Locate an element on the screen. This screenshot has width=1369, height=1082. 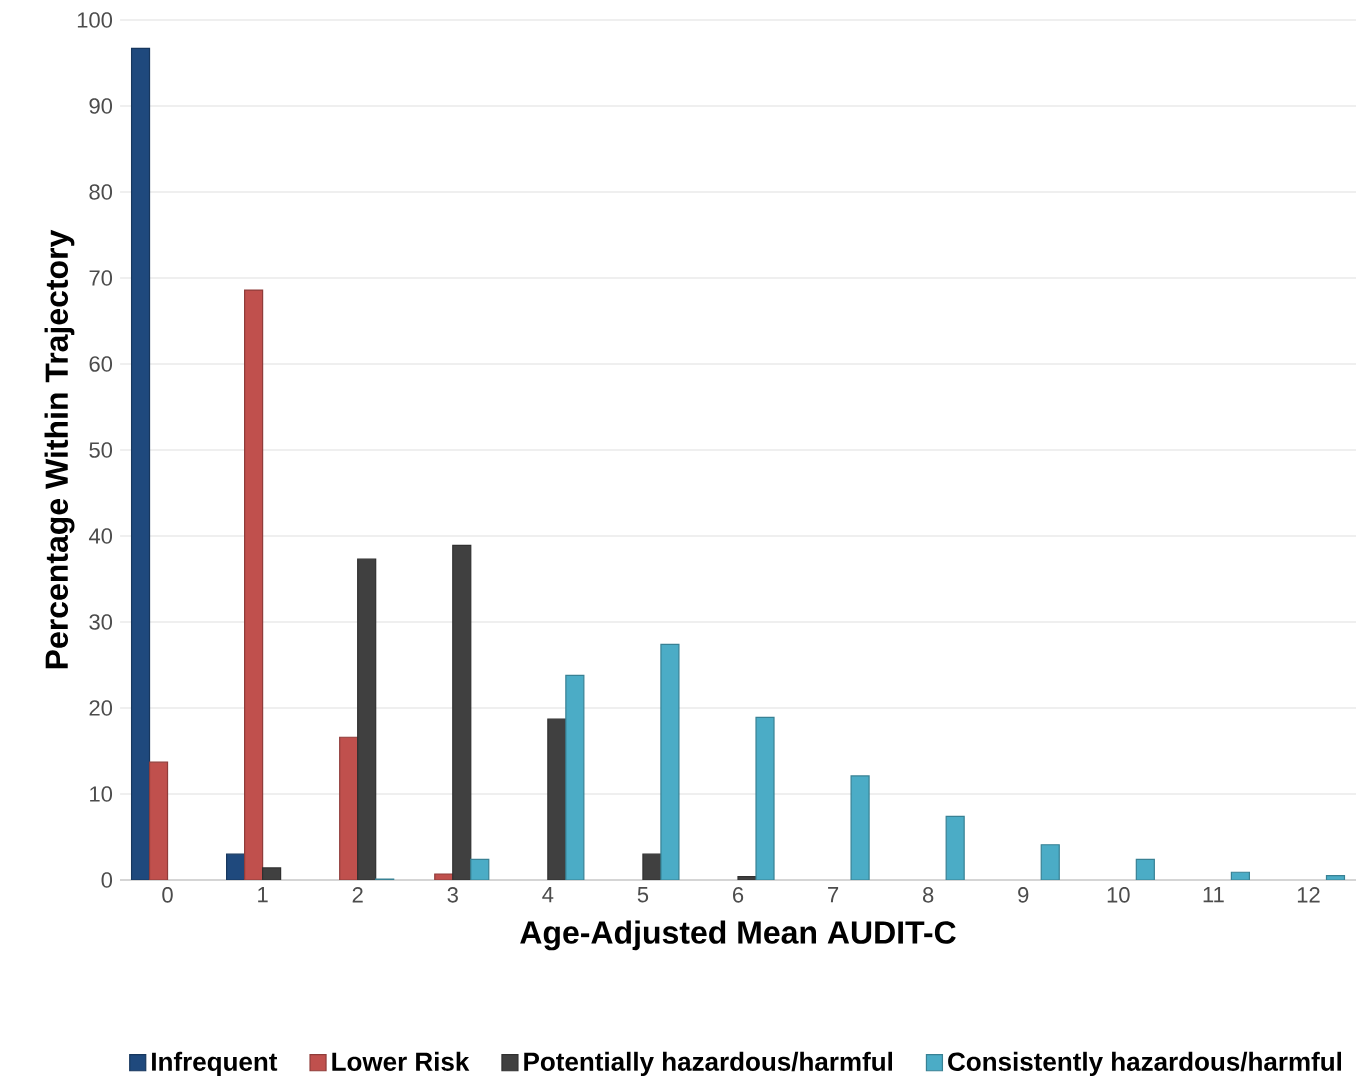
x-tick-label: 3 is located at coordinates (452, 895).